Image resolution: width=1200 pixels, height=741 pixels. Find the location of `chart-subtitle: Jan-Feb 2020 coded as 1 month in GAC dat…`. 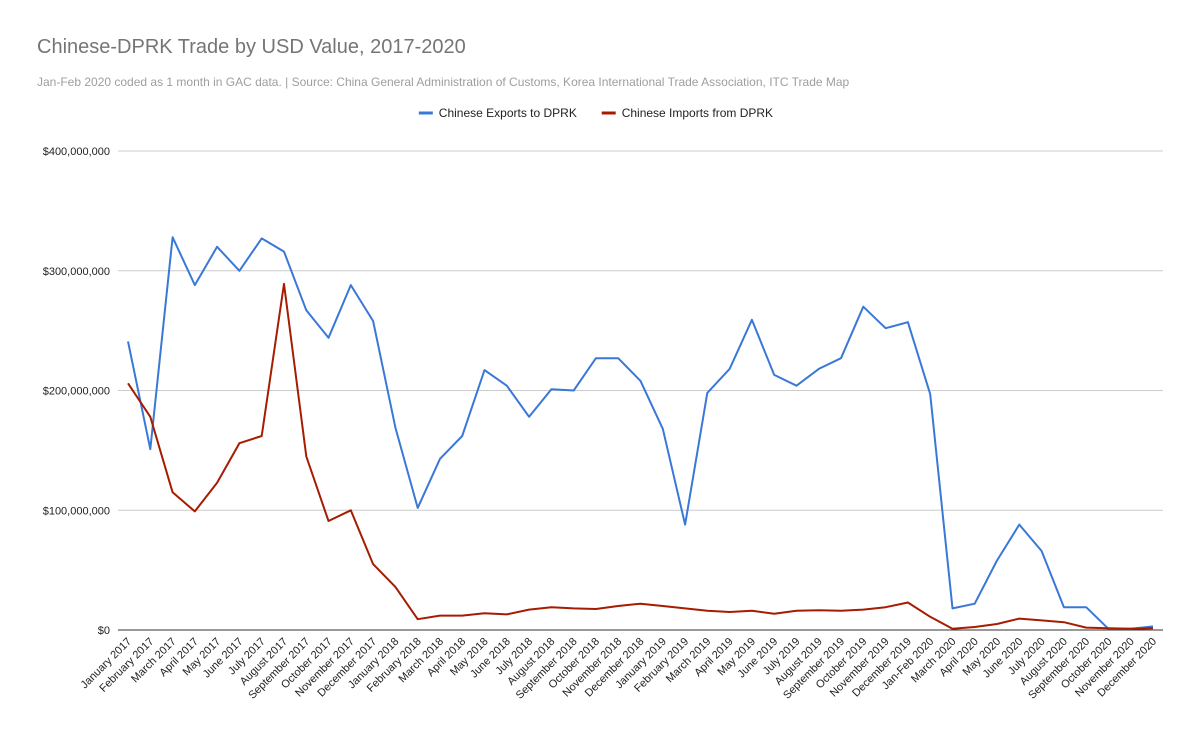

chart-subtitle: Jan-Feb 2020 coded as 1 month in GAC dat… is located at coordinates (443, 82).